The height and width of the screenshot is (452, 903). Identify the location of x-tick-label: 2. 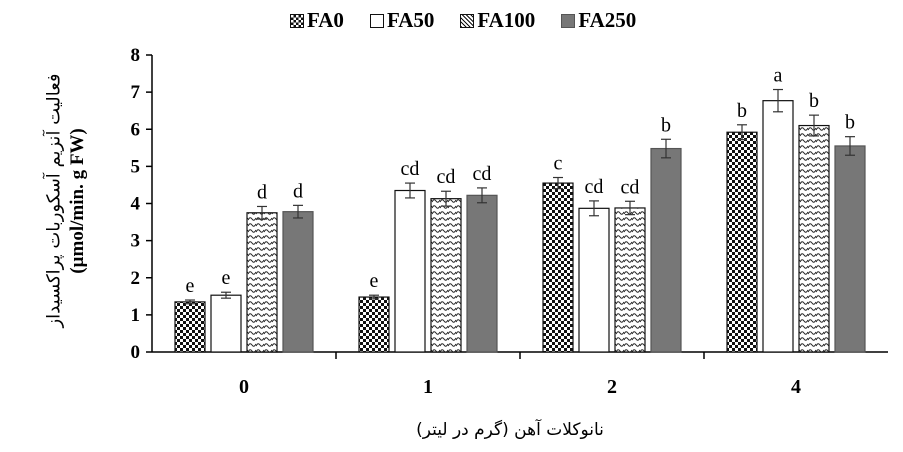
(612, 387).